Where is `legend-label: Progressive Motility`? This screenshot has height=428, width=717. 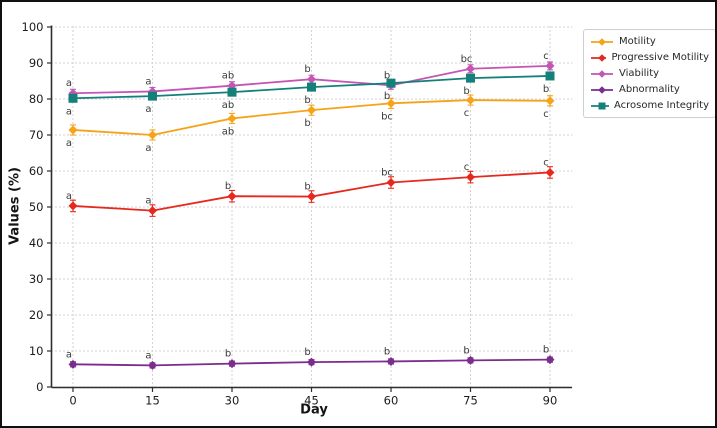
legend-label: Progressive Motility is located at coordinates (660, 57).